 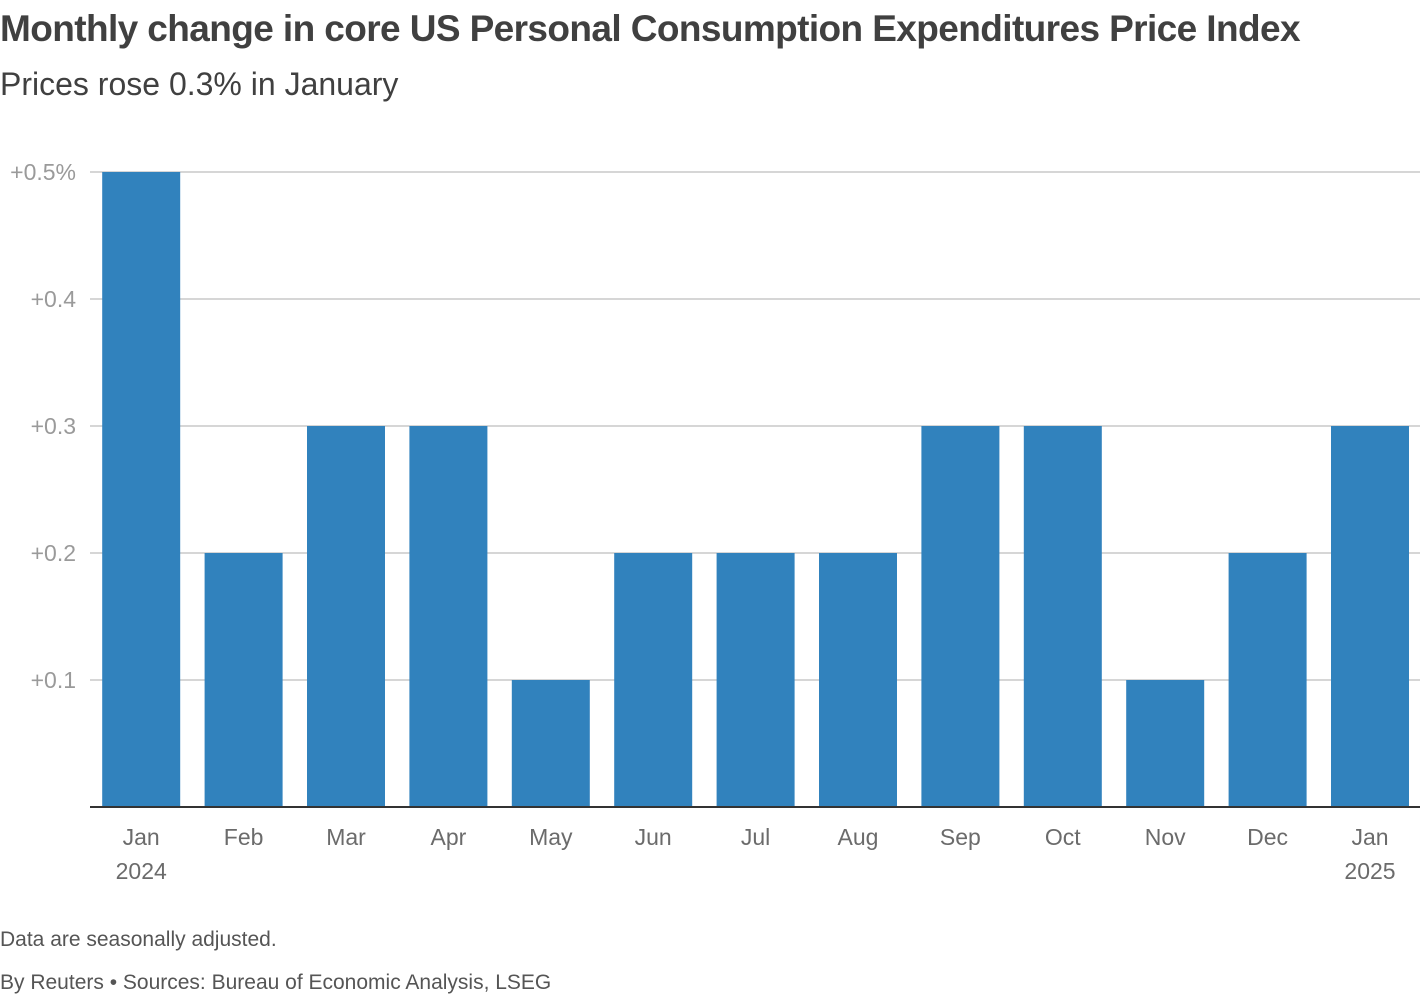 I want to click on x-tick-label: Jun, so click(x=653, y=837).